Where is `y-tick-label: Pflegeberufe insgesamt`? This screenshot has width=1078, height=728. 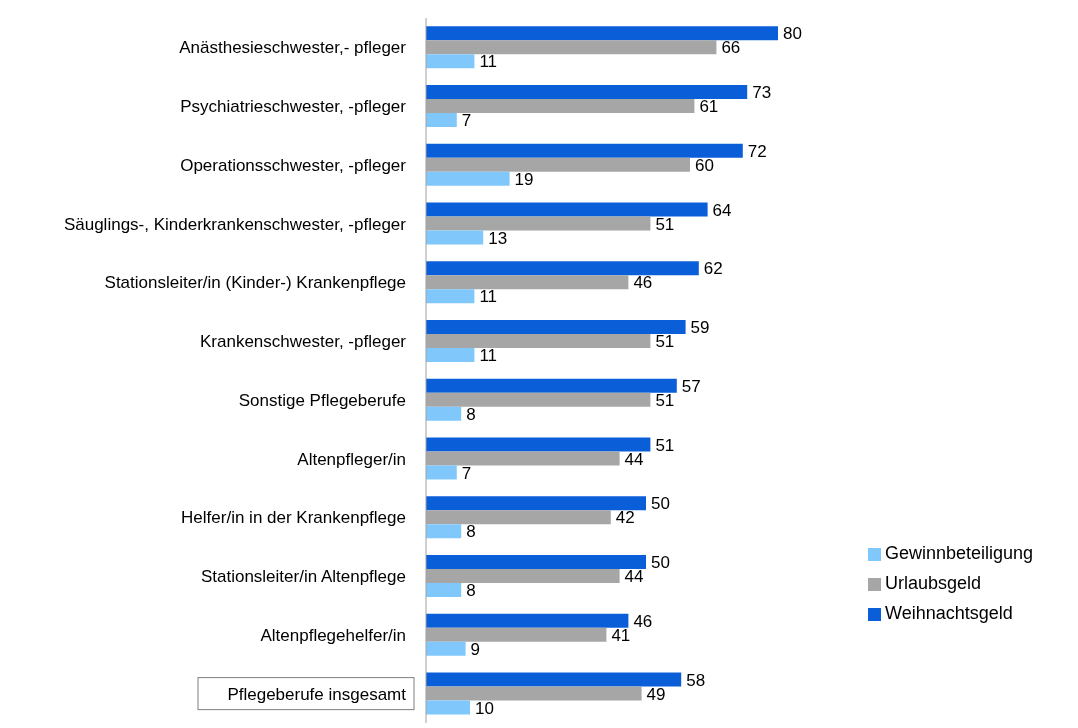
y-tick-label: Pflegeberufe insgesamt is located at coordinates (317, 694).